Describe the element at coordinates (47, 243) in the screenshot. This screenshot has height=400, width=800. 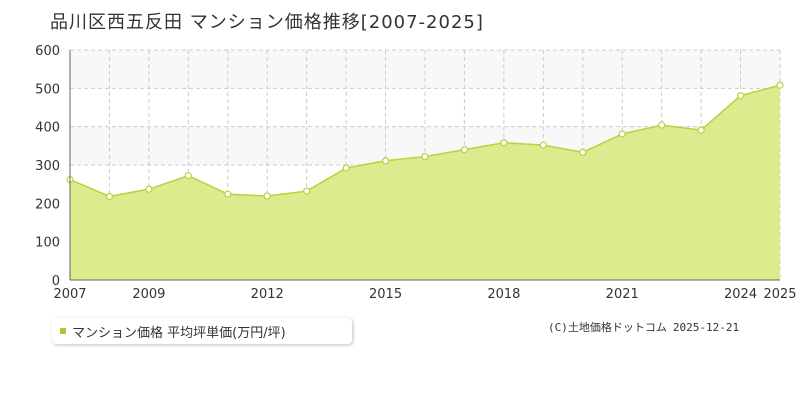
I see `y-tick-label: 100` at that location.